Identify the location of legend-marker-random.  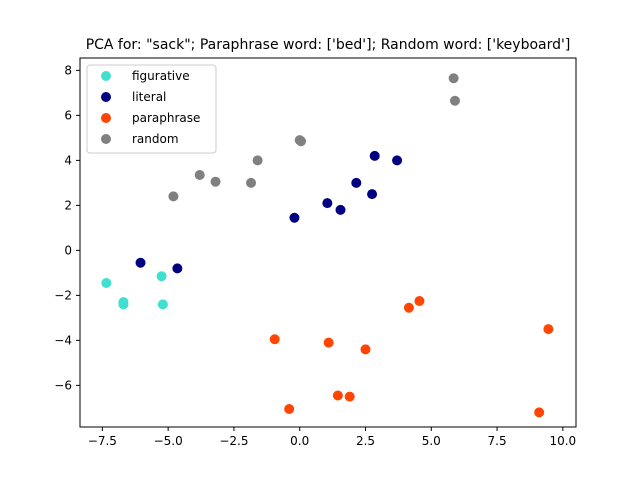
(106, 139).